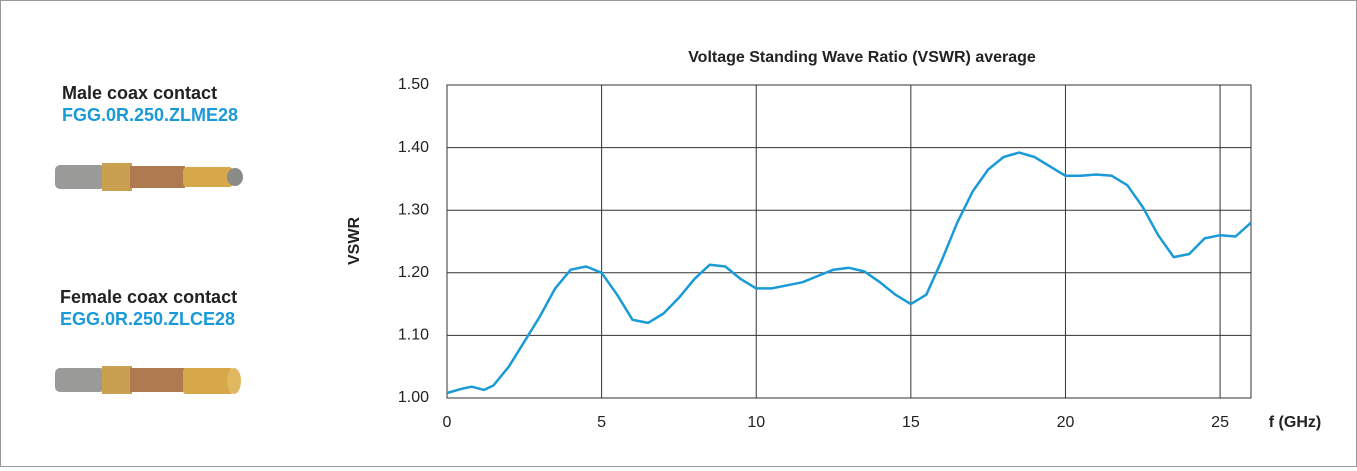 The image size is (1357, 471). What do you see at coordinates (413, 335) in the screenshot?
I see `y-tick-label: 1.10` at bounding box center [413, 335].